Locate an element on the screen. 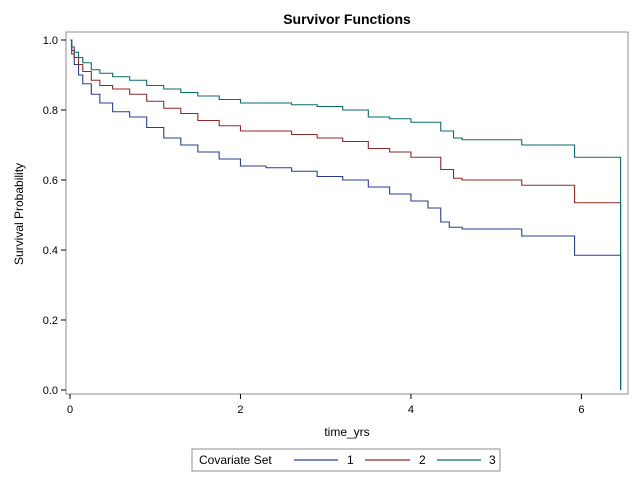 This screenshot has width=640, height=480. y-tick-label: 0.4 is located at coordinates (50, 251).